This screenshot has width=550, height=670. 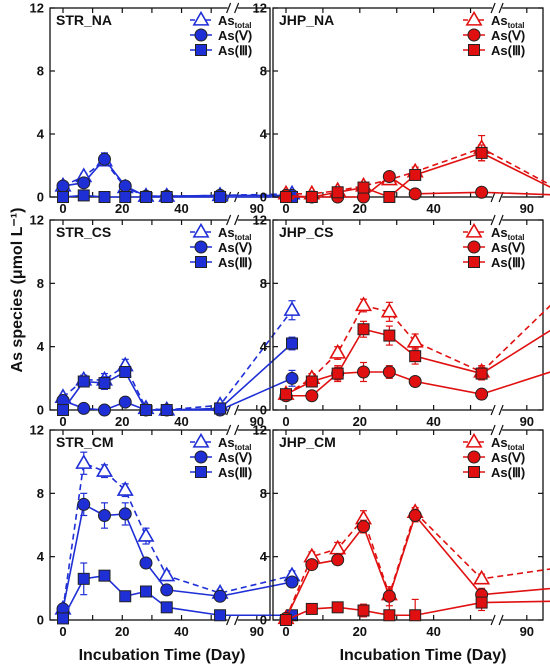 What do you see at coordinates (306, 20) in the screenshot?
I see `panel-title: JHP_NA` at bounding box center [306, 20].